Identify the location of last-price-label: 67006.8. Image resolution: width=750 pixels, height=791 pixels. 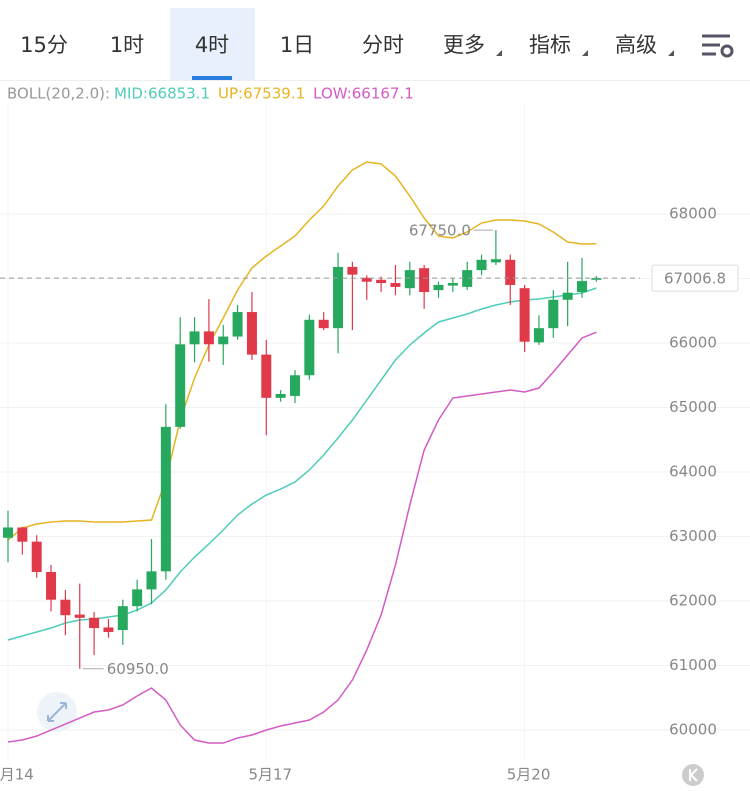
(695, 279).